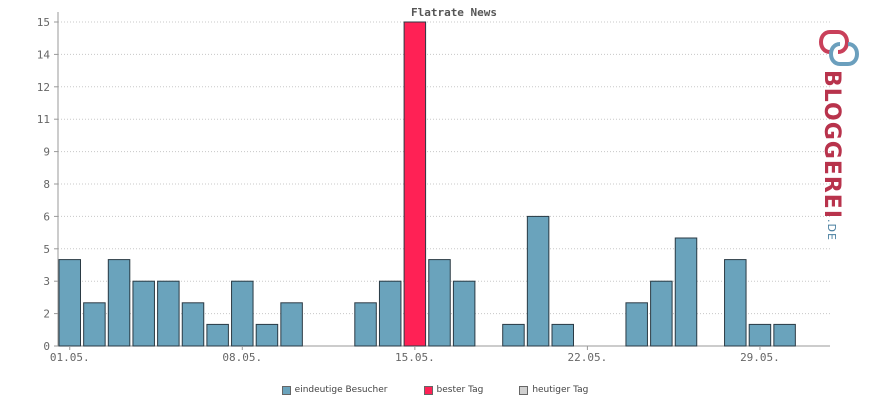 The image size is (870, 400). What do you see at coordinates (588, 357) in the screenshot?
I see `x-tick-label: 22.05.` at bounding box center [588, 357].